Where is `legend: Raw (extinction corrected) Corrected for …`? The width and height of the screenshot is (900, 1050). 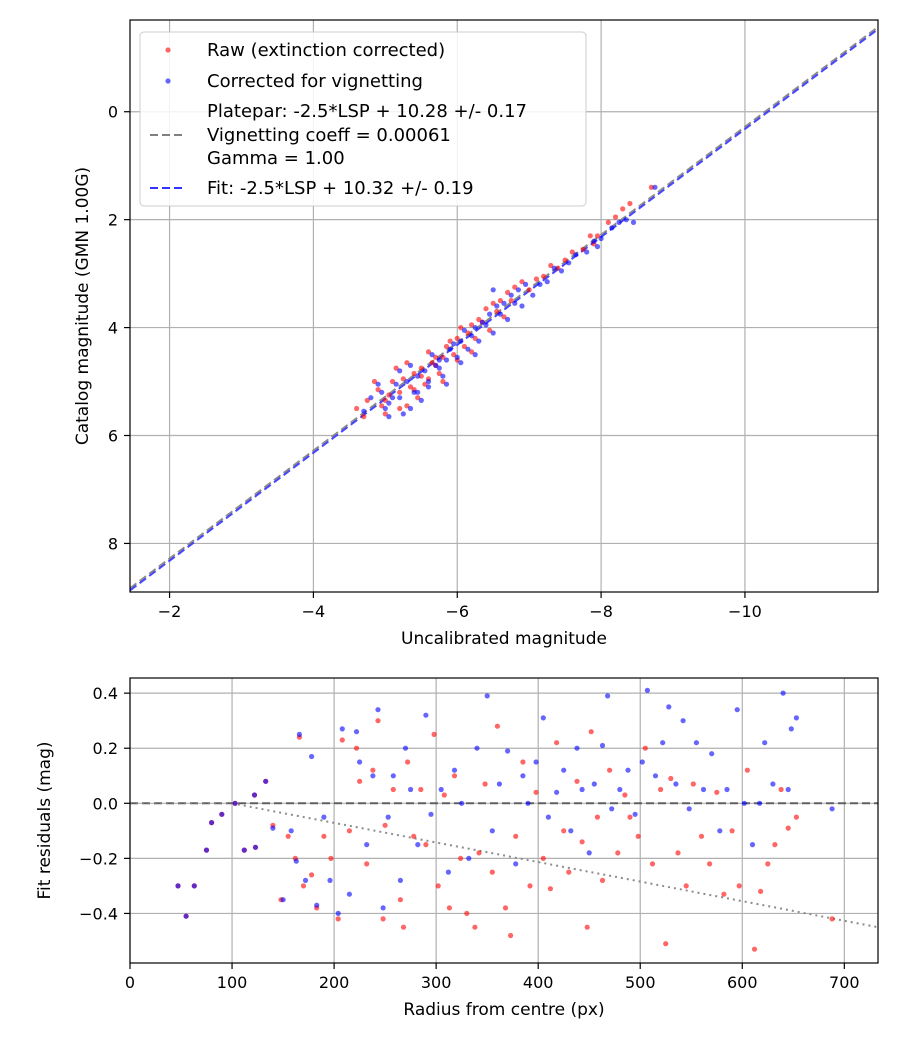 legend: Raw (extinction corrected) Corrected for … is located at coordinates (363, 119).